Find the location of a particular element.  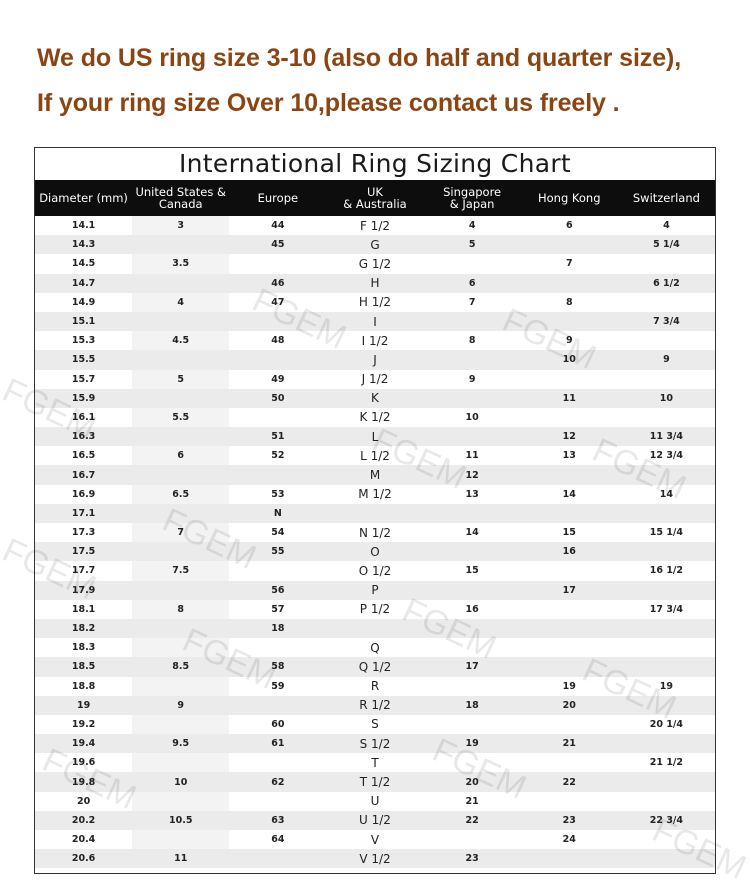

cell-uk: H 1/2 is located at coordinates (375, 302).